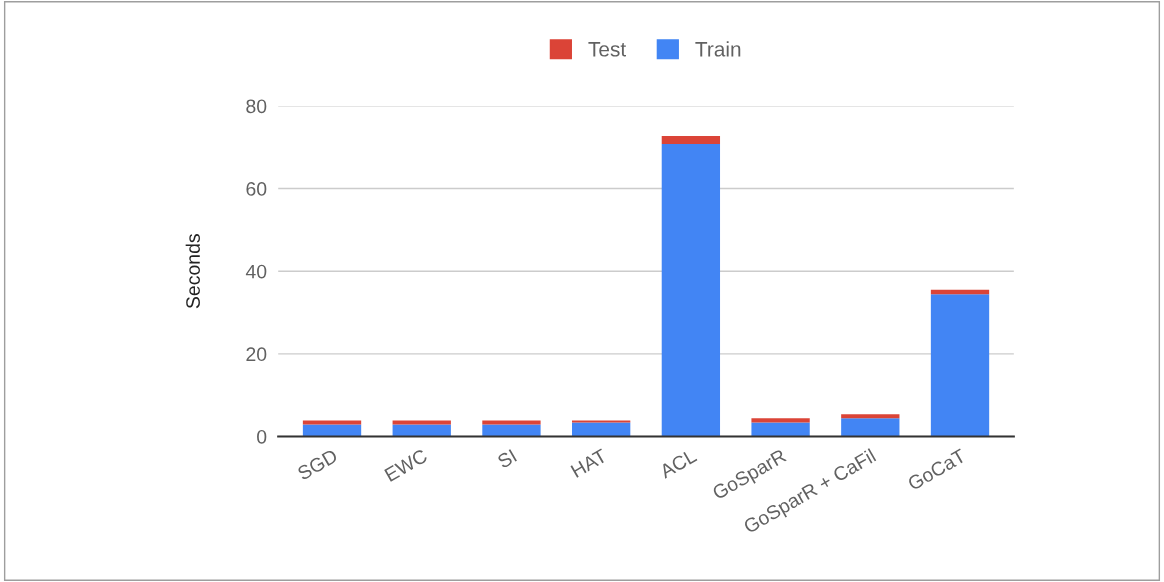 Image resolution: width=1164 pixels, height=582 pixels. What do you see at coordinates (262, 436) in the screenshot?
I see `y-tick-label: 0` at bounding box center [262, 436].